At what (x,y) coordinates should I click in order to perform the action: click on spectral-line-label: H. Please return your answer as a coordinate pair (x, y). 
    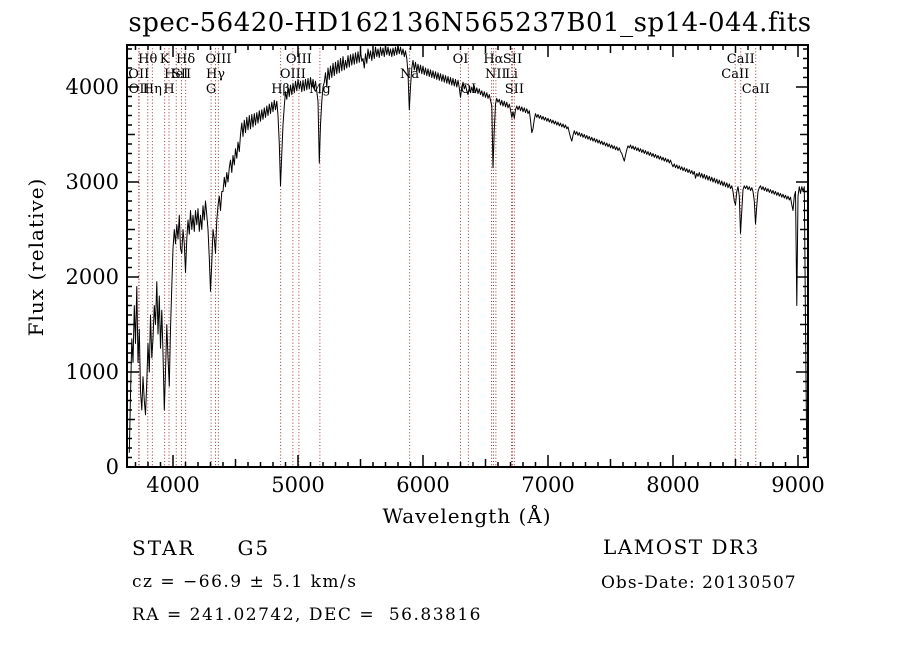
    Looking at the image, I should click on (168, 89).